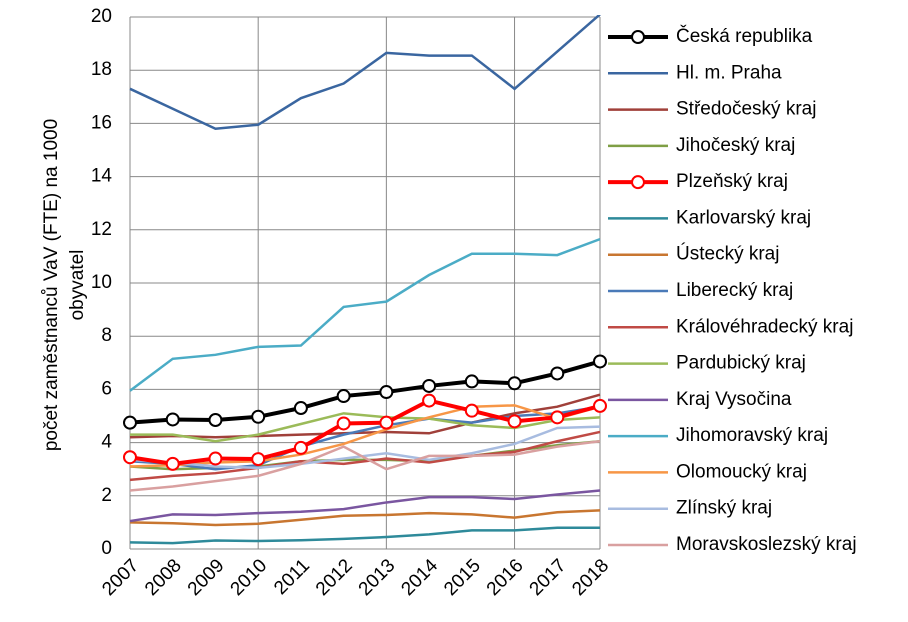 This screenshot has height=622, width=908. Describe the element at coordinates (292, 577) in the screenshot. I see `x-tick-label: 2011` at that location.